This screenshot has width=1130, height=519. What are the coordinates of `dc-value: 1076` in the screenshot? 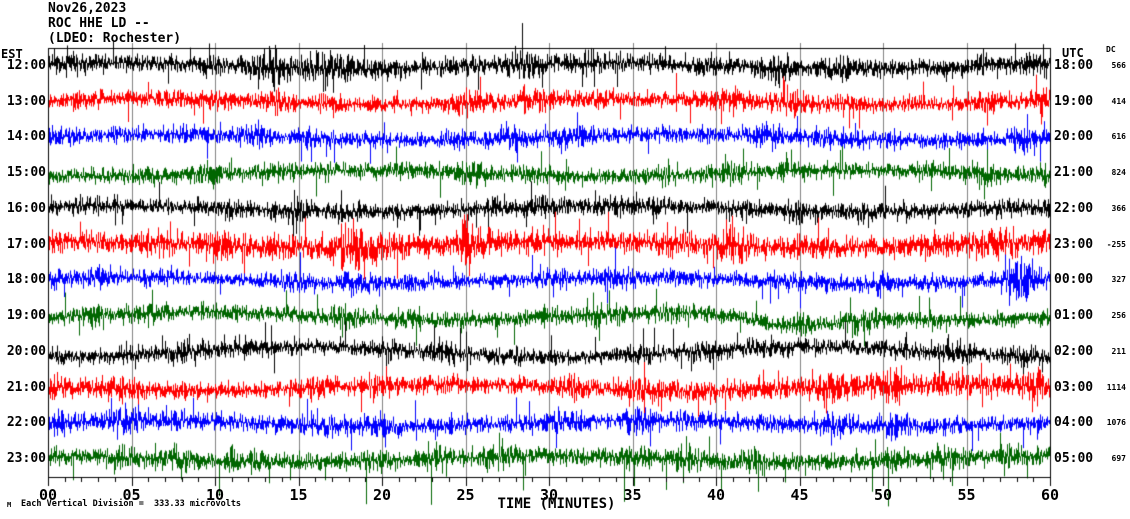 It's located at (1116, 423).